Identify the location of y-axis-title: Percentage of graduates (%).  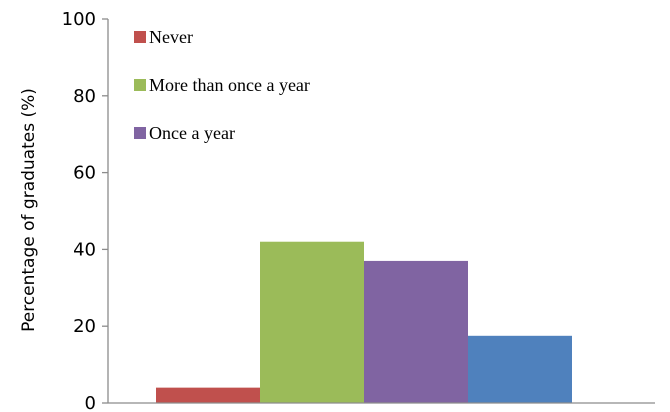
(29, 210).